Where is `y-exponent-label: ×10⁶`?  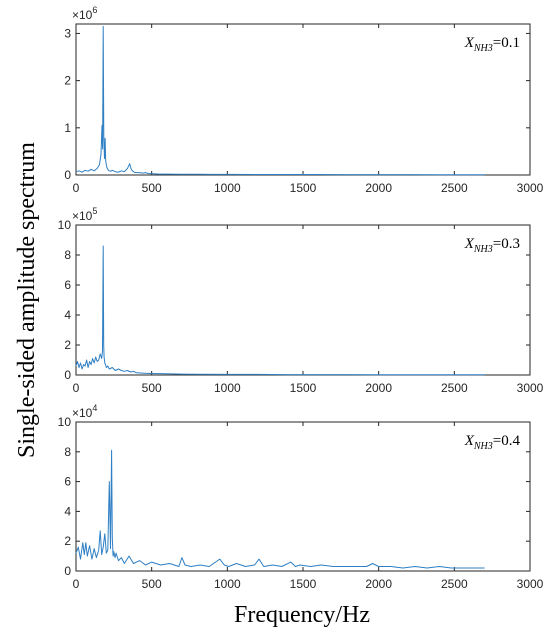
y-exponent-label: ×10⁶ is located at coordinates (84, 13).